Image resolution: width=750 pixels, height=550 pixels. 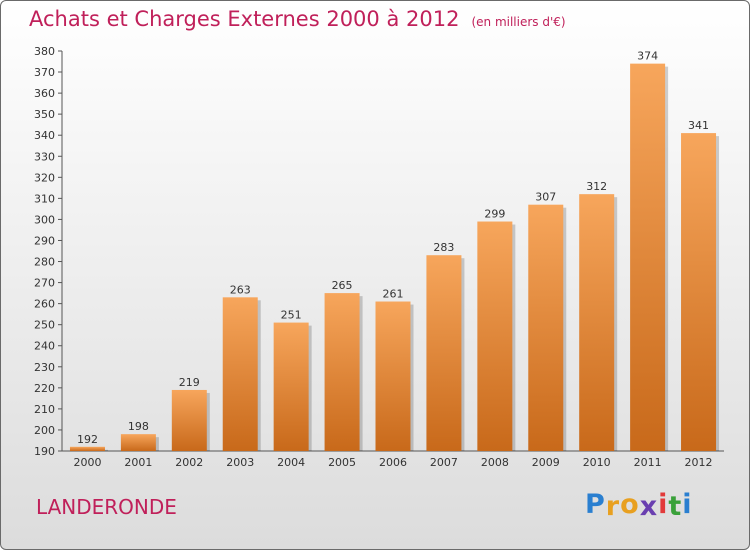 What do you see at coordinates (44, 51) in the screenshot?
I see `y-tick-label: 380` at bounding box center [44, 51].